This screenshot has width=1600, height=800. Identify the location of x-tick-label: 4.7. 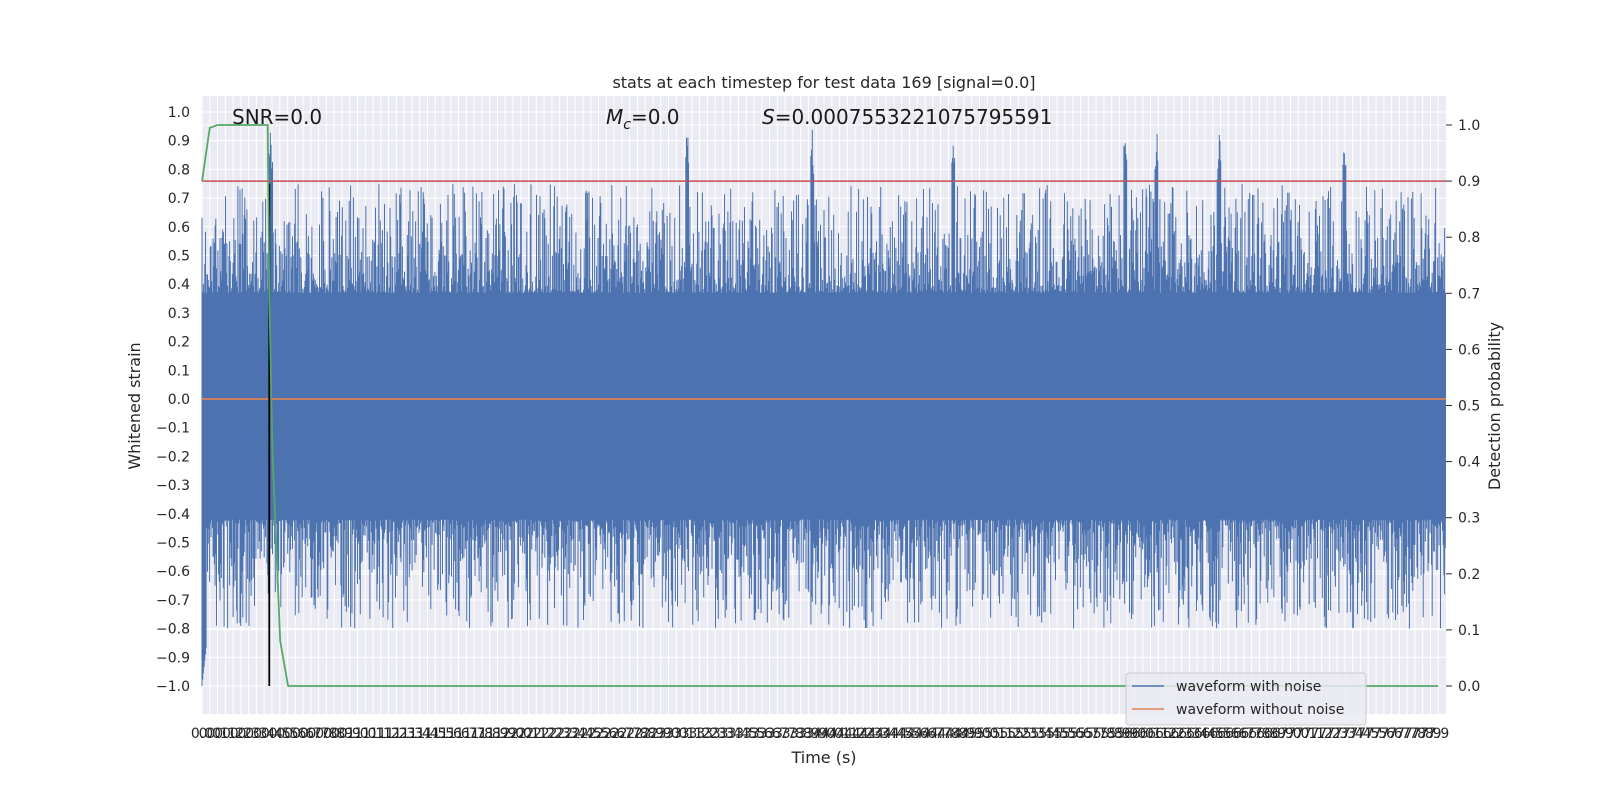
(940, 734).